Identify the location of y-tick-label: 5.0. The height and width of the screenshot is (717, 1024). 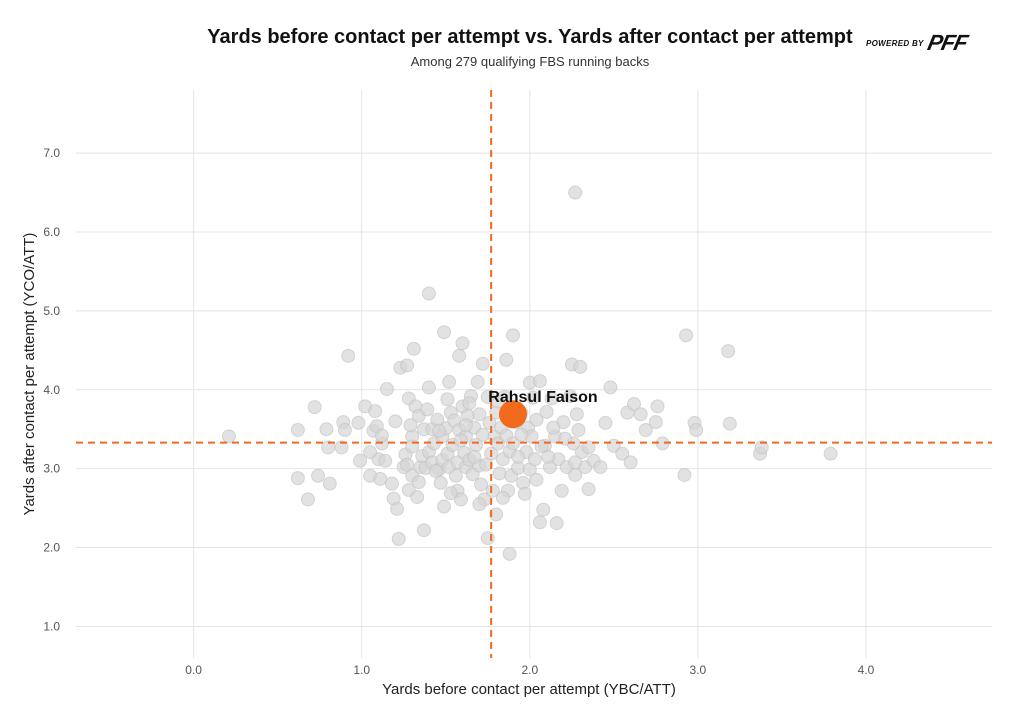
(51, 311).